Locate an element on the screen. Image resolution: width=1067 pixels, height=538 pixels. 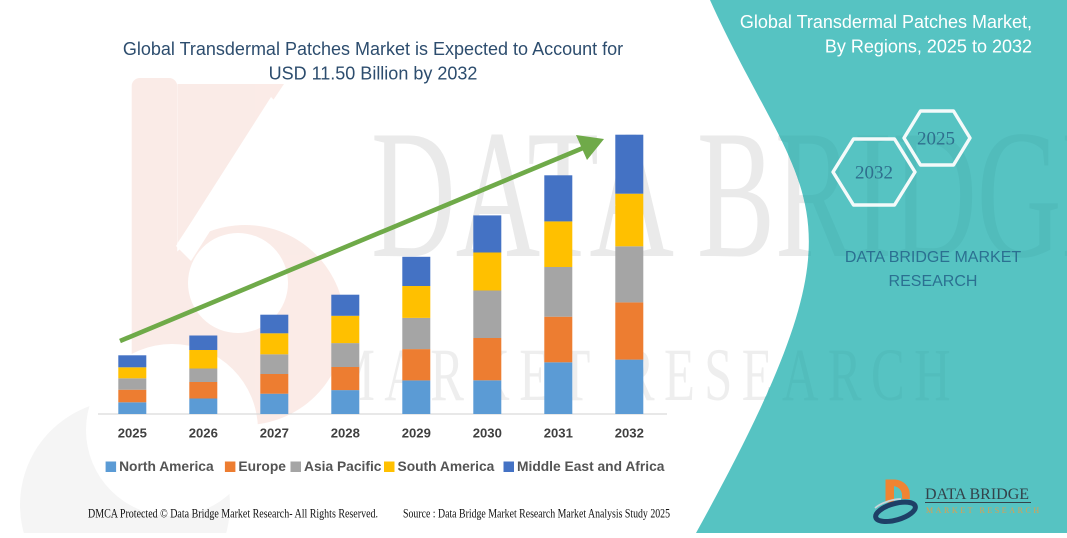
svg-text: Europe is located at coordinates (262, 466).